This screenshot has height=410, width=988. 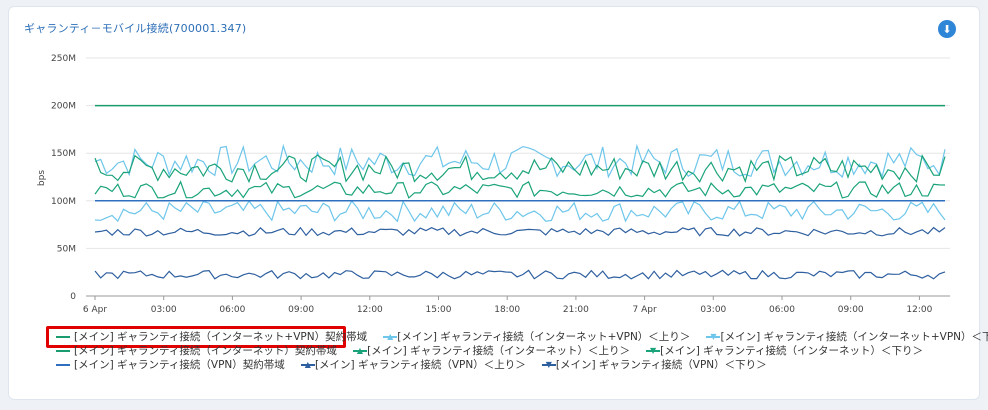 I want to click on y-tick-label: 0, so click(x=73, y=297).